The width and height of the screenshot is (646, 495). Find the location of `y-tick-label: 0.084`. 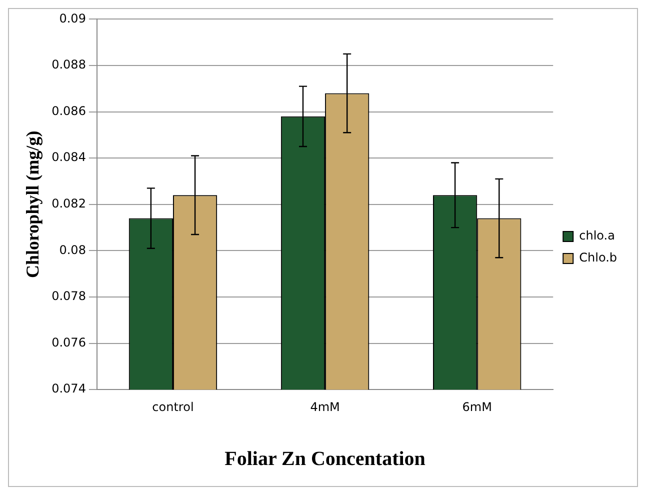

y-tick-label: 0.084 is located at coordinates (69, 157).